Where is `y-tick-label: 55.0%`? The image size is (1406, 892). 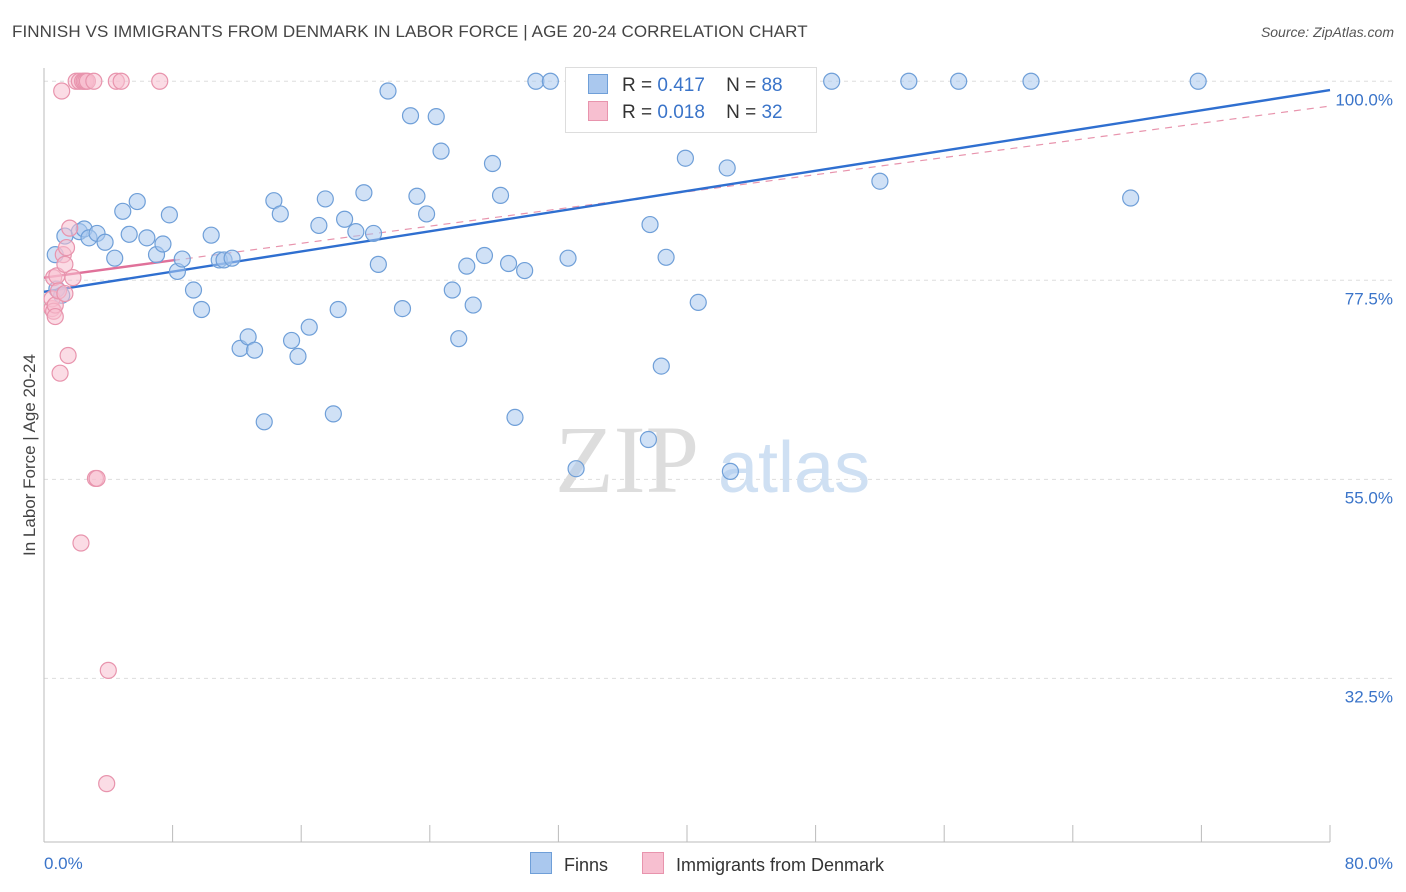
y-tick-label: 55.0% is located at coordinates (1369, 497).